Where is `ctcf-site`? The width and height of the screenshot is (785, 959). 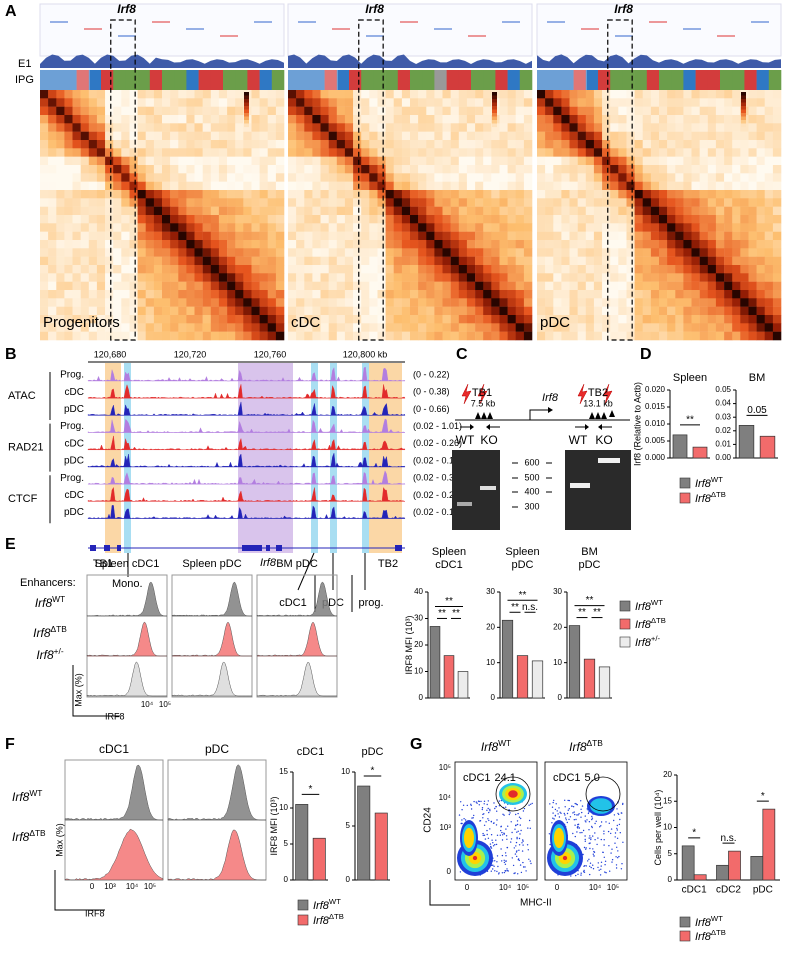
ctcf-site is located at coordinates (592, 415).